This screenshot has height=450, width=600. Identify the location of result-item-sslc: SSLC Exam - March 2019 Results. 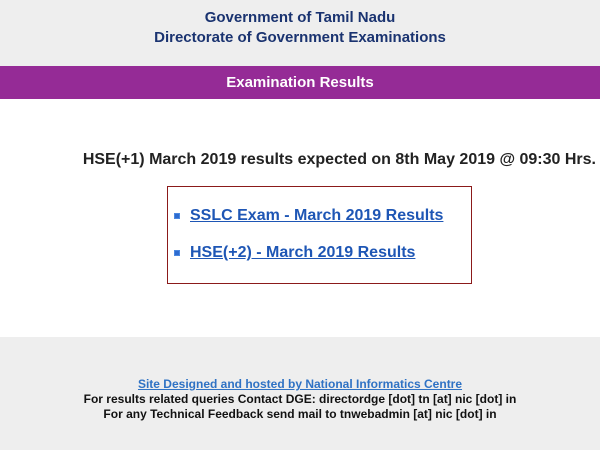
(308, 216).